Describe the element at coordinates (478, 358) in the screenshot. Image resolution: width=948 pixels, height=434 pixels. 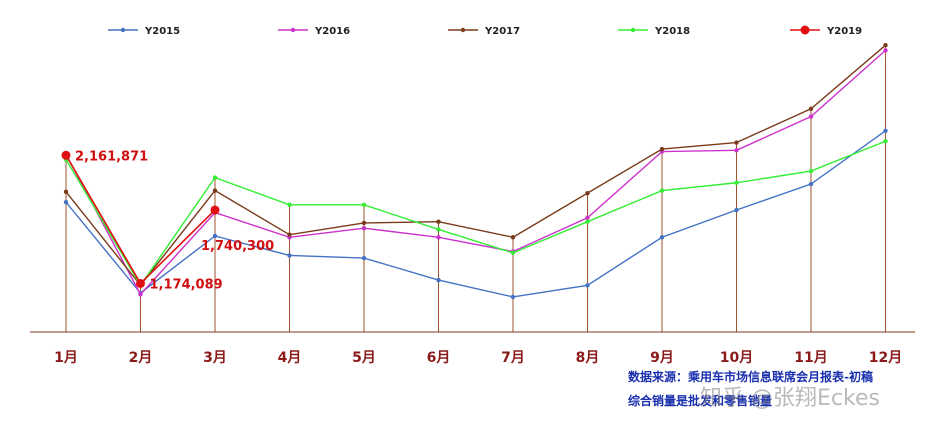
I see `x-axis-labels: 1月 2月 3月 4月 5月 6月 7月 8月 9月 10月 11月 12月` at that location.